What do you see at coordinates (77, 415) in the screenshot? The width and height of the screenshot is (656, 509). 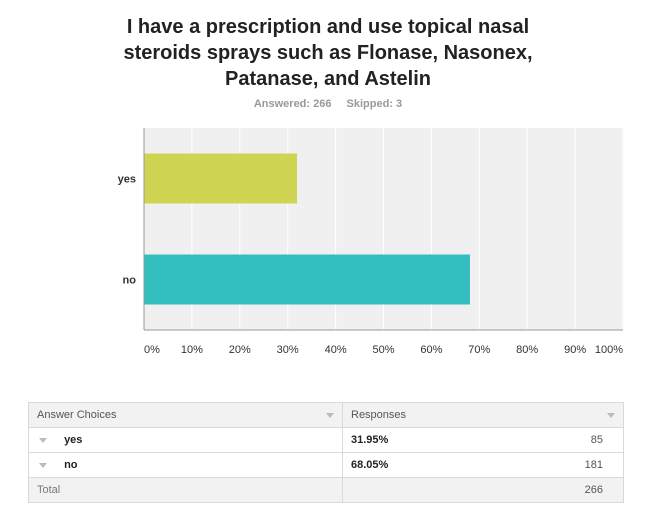 I see `header-answer-choices-label: Answer Choices` at bounding box center [77, 415].